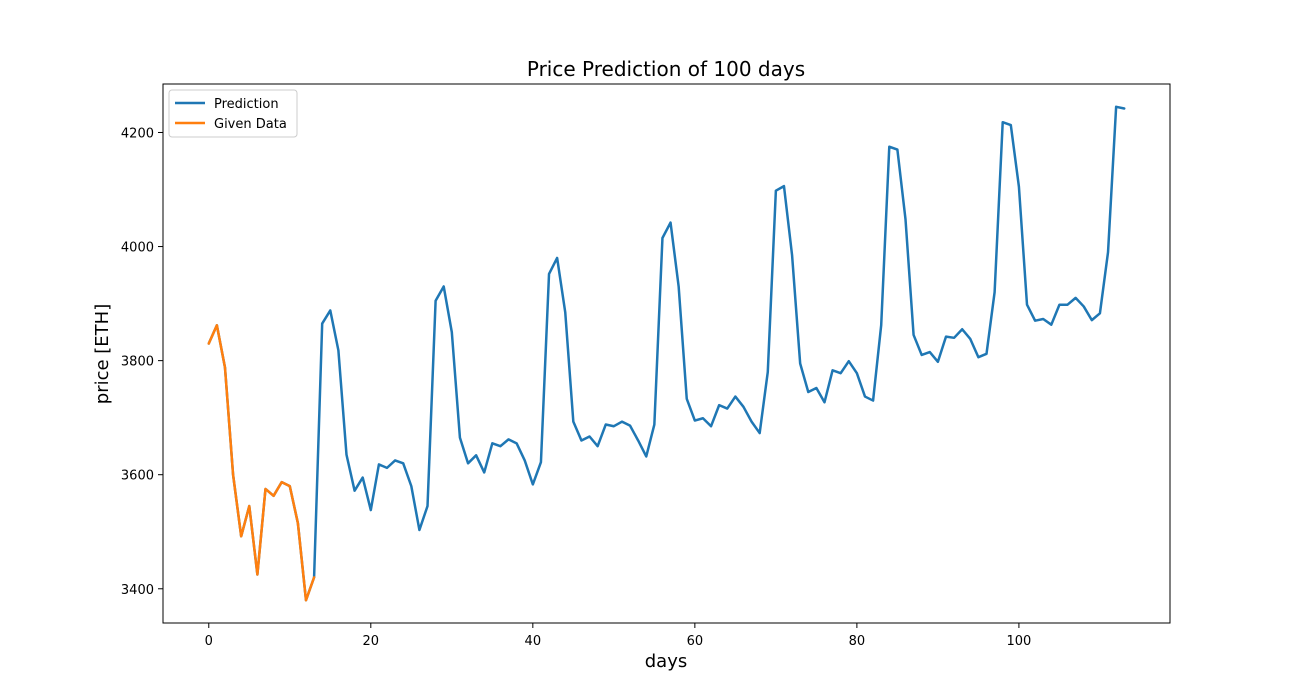 The image size is (1300, 700). I want to click on x-axis-ticks: 0 20 40 60 80 100, so click(618, 636).